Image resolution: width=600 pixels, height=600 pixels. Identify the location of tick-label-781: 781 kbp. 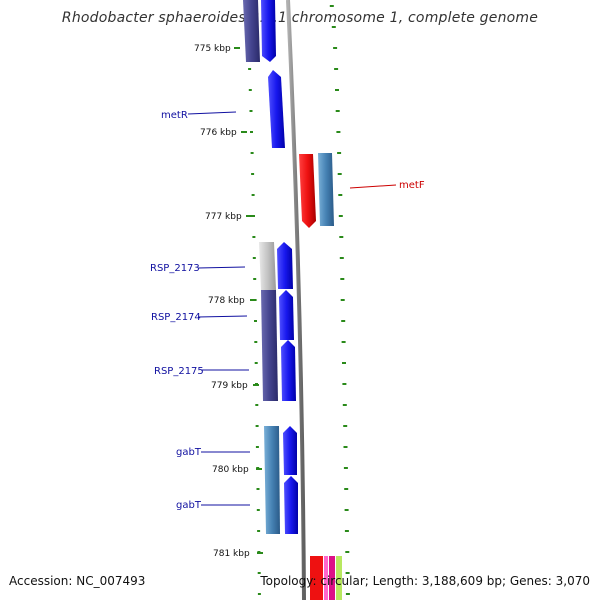
(231, 554).